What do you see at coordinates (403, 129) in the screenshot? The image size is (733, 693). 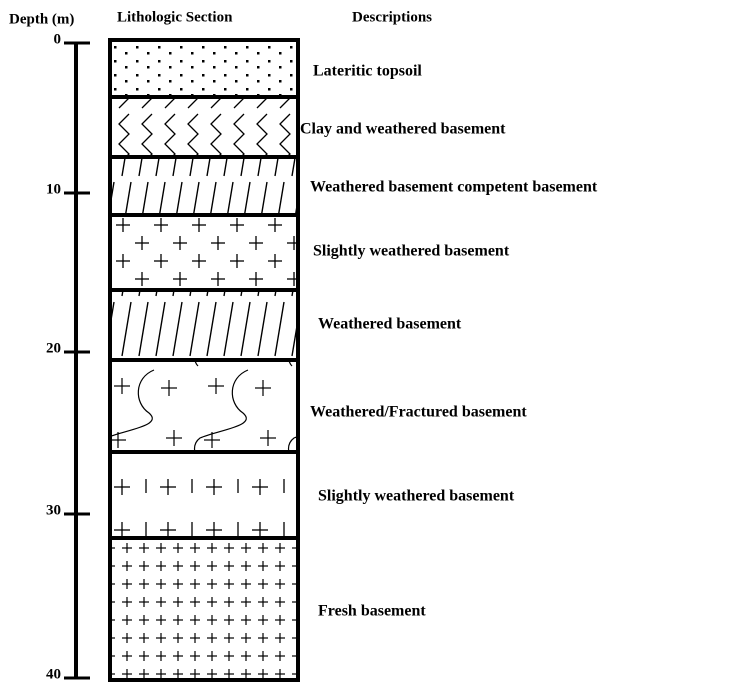 I see `layer-description: Clay and weathered basement` at bounding box center [403, 129].